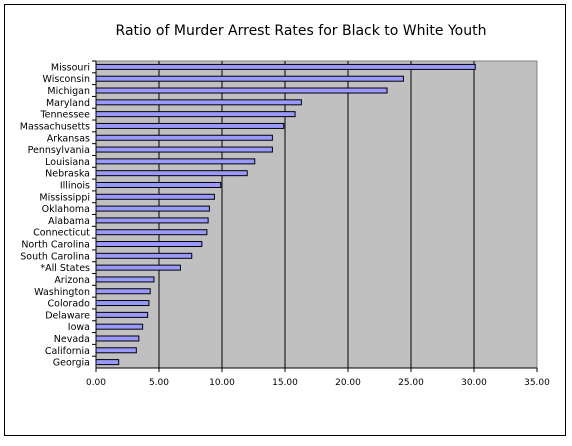  What do you see at coordinates (79, 327) in the screenshot?
I see `category-label: Iowa` at bounding box center [79, 327].